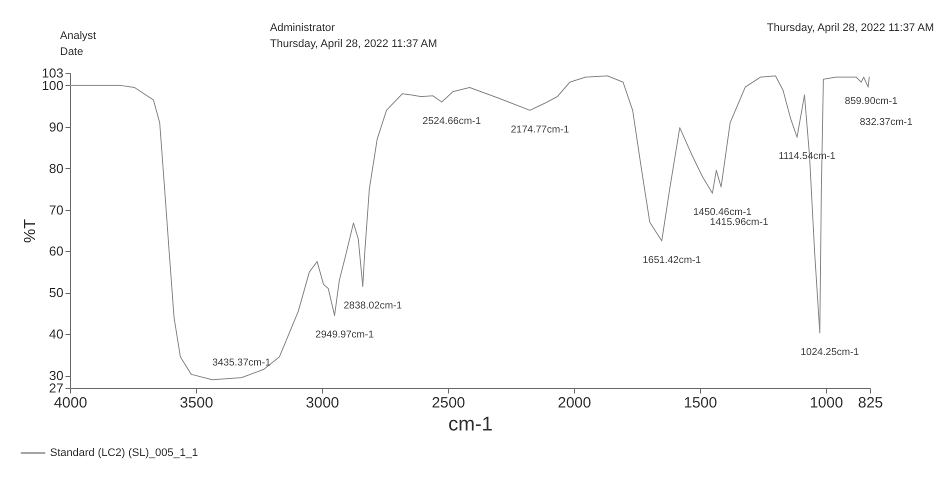 The width and height of the screenshot is (948, 493). Describe the element at coordinates (56, 126) in the screenshot. I see `y-tick-label: 90` at that location.